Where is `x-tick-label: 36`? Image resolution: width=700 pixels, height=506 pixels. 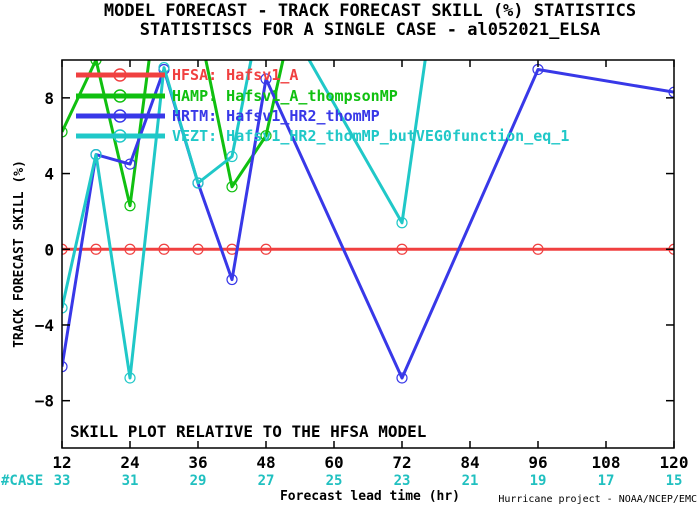
x-tick-label: 36 is located at coordinates (197, 462).